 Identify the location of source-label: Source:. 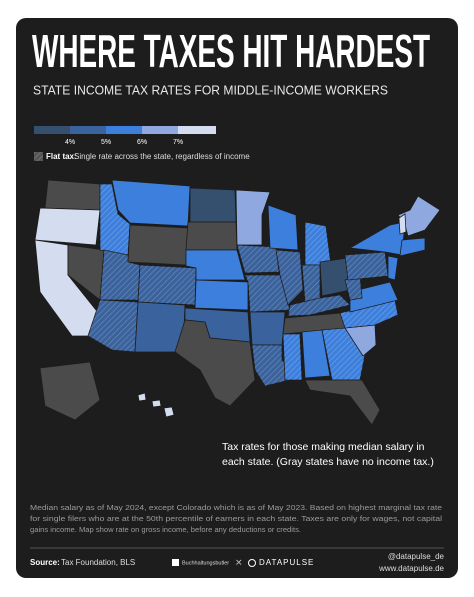
(45, 562).